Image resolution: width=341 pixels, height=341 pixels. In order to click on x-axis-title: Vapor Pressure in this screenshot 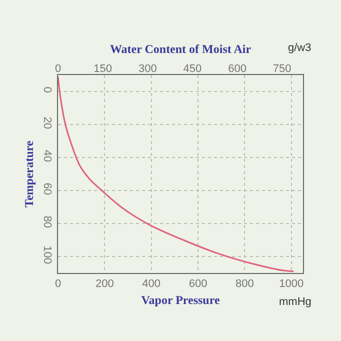, I will do `click(180, 300)`.